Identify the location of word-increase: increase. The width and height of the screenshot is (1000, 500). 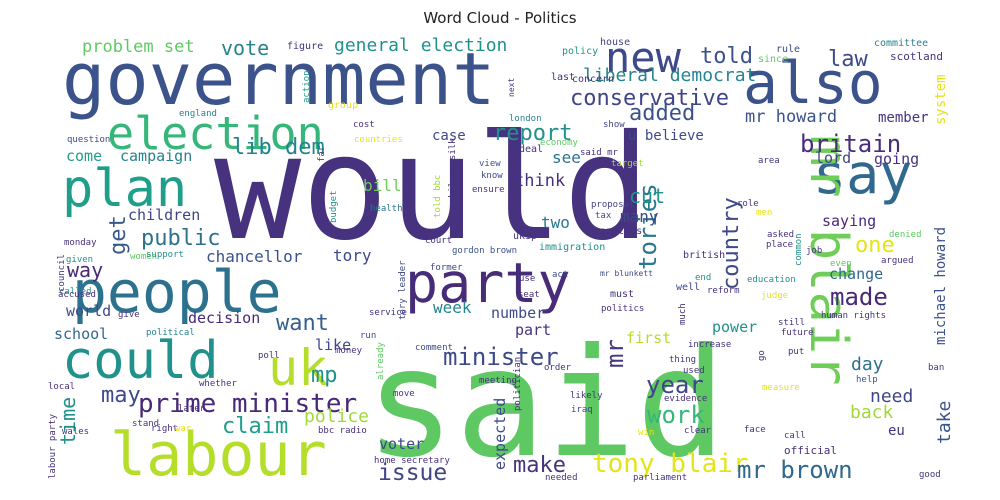
(709, 345).